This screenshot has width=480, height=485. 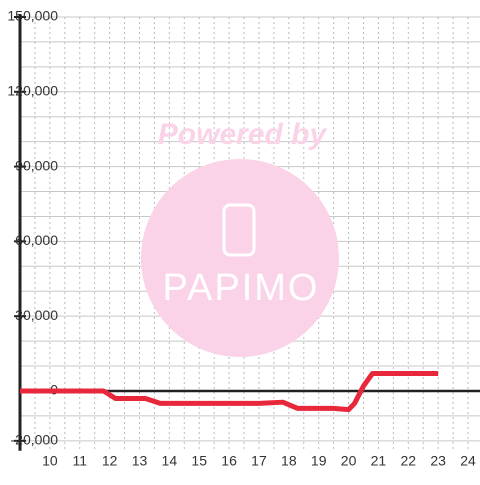 What do you see at coordinates (140, 461) in the screenshot?
I see `x-tick-label: 13` at bounding box center [140, 461].